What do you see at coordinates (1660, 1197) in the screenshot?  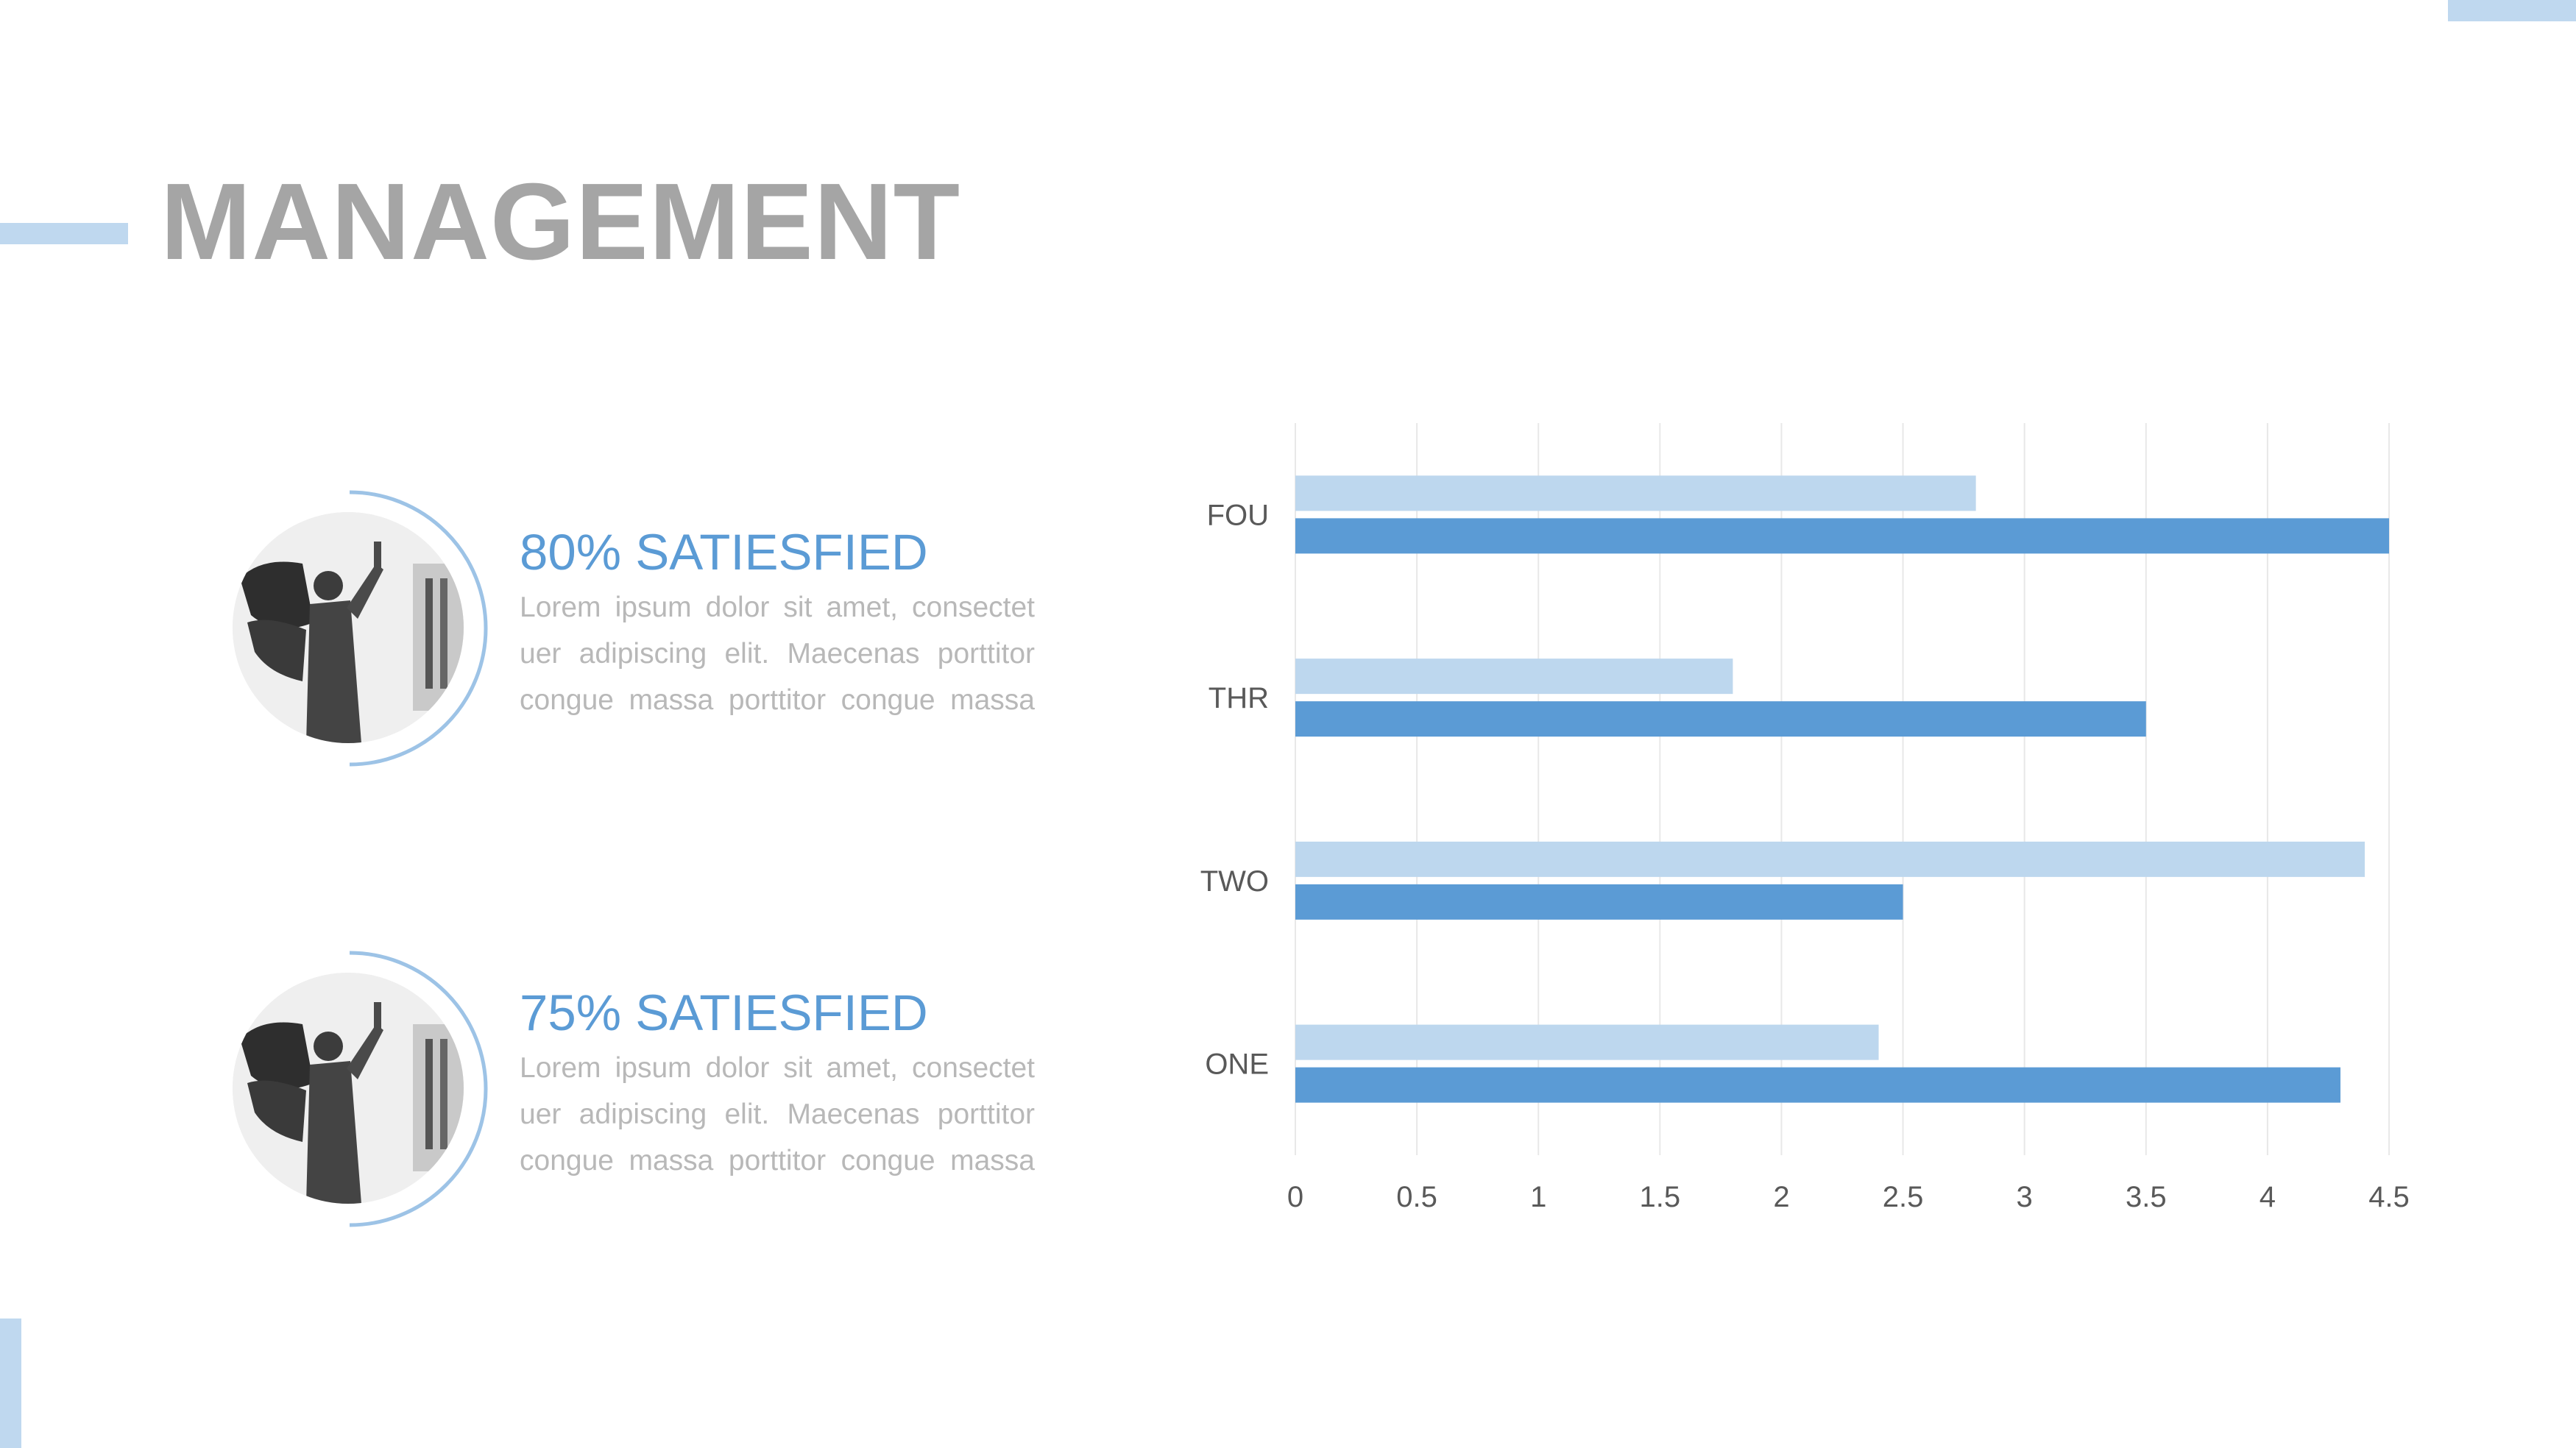 I see `x-tick-label: 1.5` at bounding box center [1660, 1197].